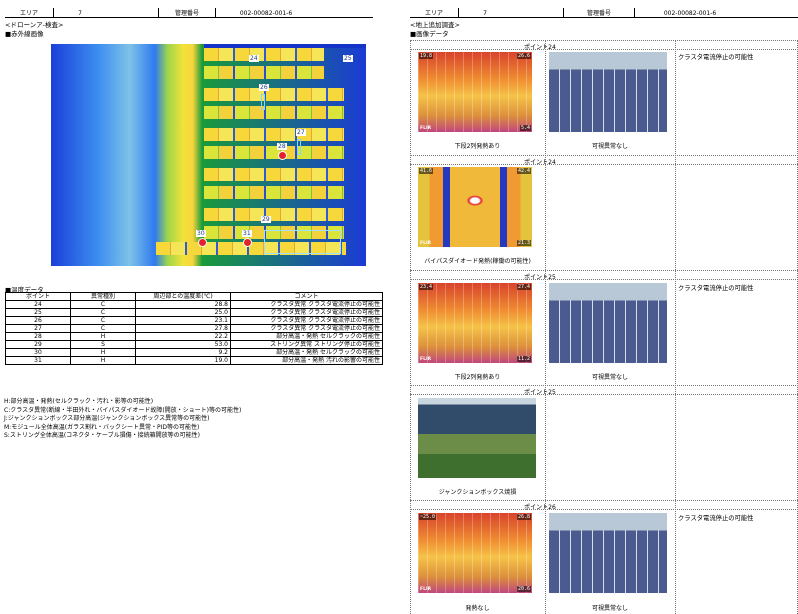 The width and height of the screenshot is (798, 614). Describe the element at coordinates (282, 146) in the screenshot. I see `thermal-point-28: 28` at that location.